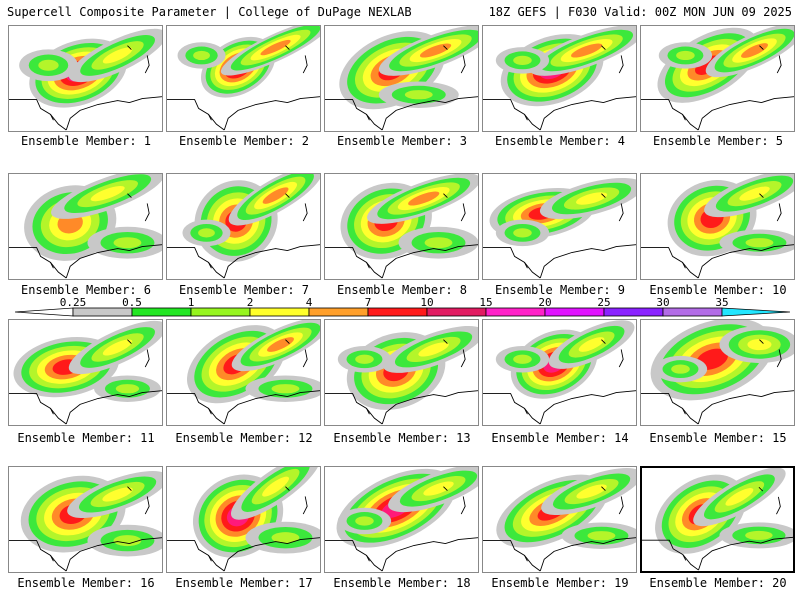 This screenshot has width=800, height=600. Describe the element at coordinates (86, 438) in the screenshot. I see `member-caption: Ensemble Member: 11` at that location.